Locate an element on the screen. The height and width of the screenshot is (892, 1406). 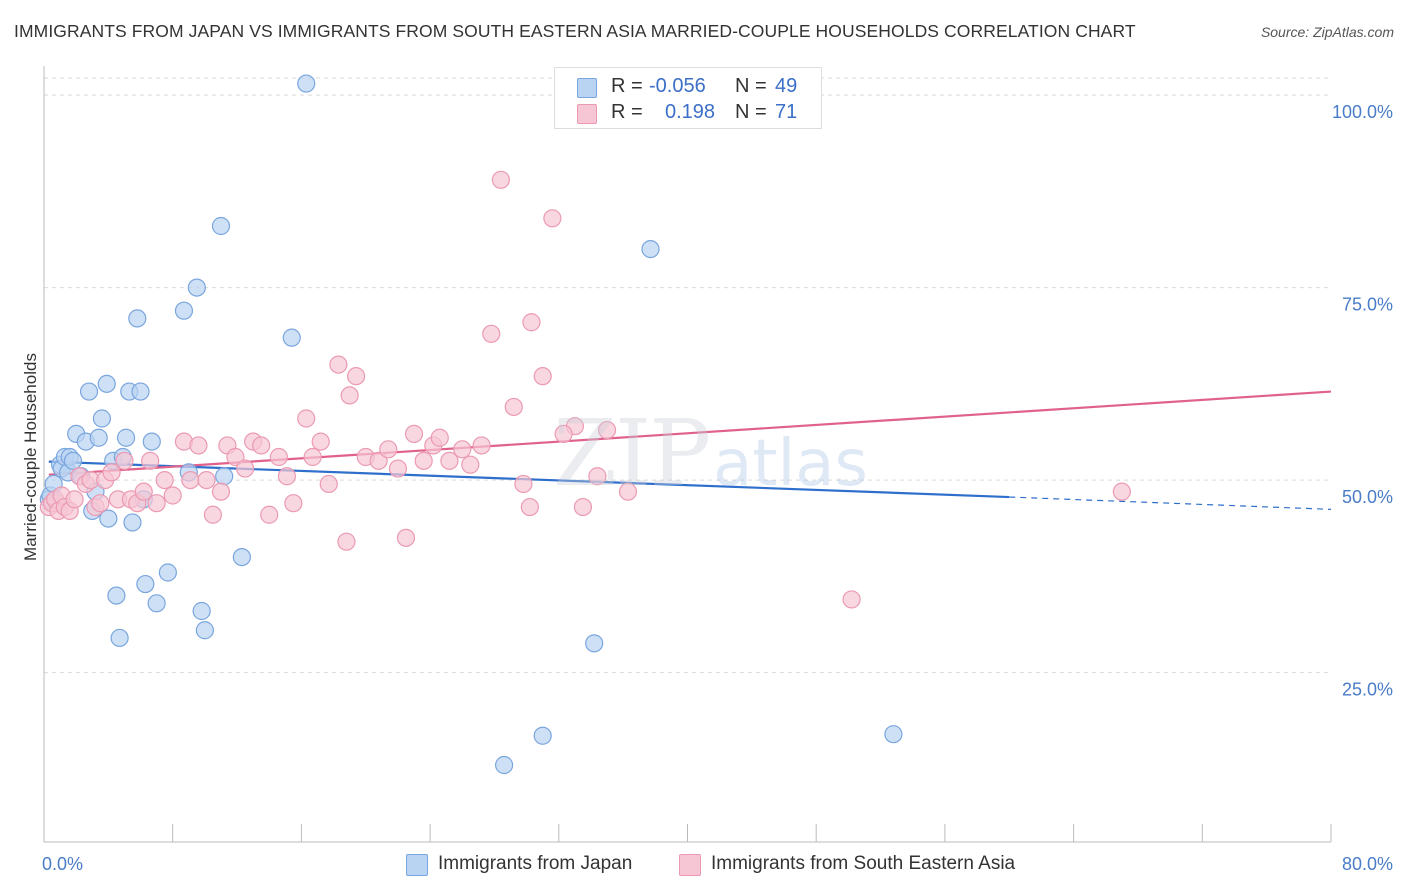
y-tick-label: 25.0% is located at coordinates (1367, 690).